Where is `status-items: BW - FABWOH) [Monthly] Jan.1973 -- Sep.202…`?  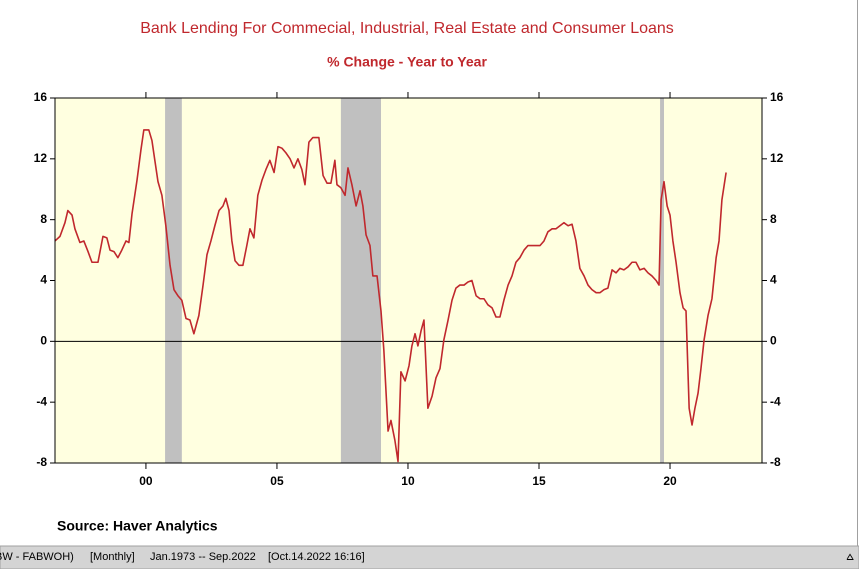
status-items: BW - FABWOH) [Monthly] Jan.1973 -- Sep.202… is located at coordinates (182, 557).